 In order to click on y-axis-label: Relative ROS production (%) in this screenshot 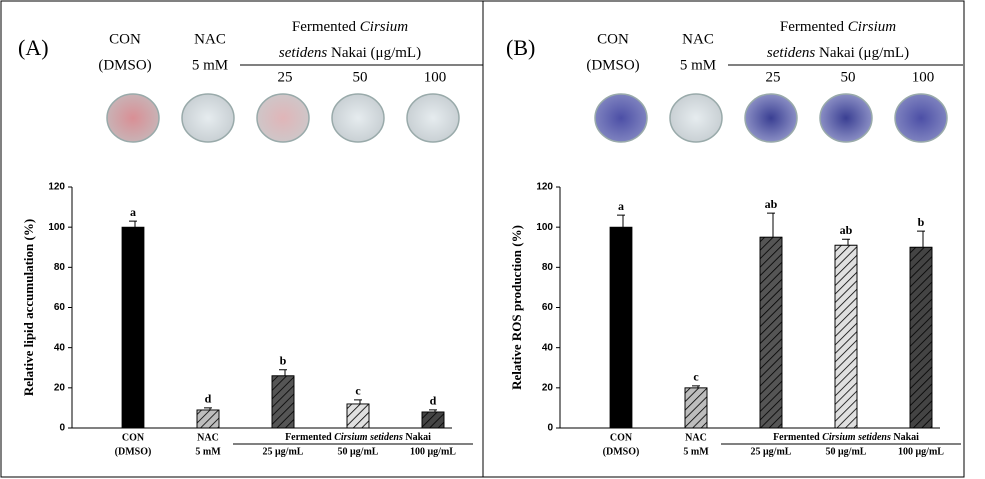, I will do `click(516, 307)`.